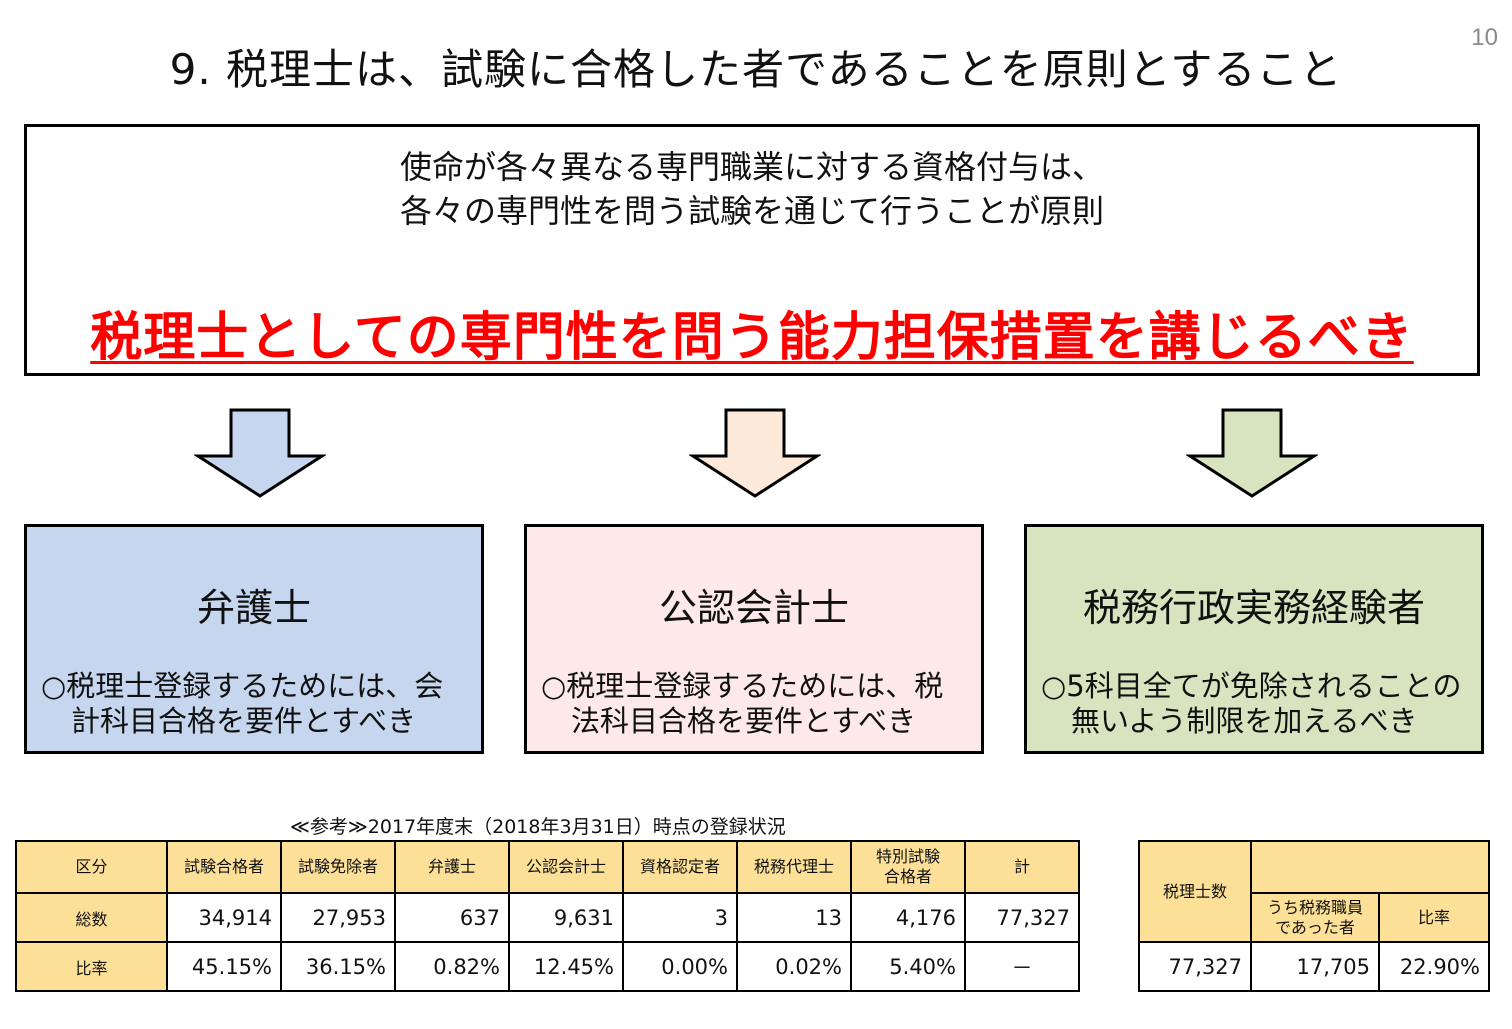 This screenshot has height=1029, width=1512. I want to click on table-header-cell: 区分, so click(91, 867).